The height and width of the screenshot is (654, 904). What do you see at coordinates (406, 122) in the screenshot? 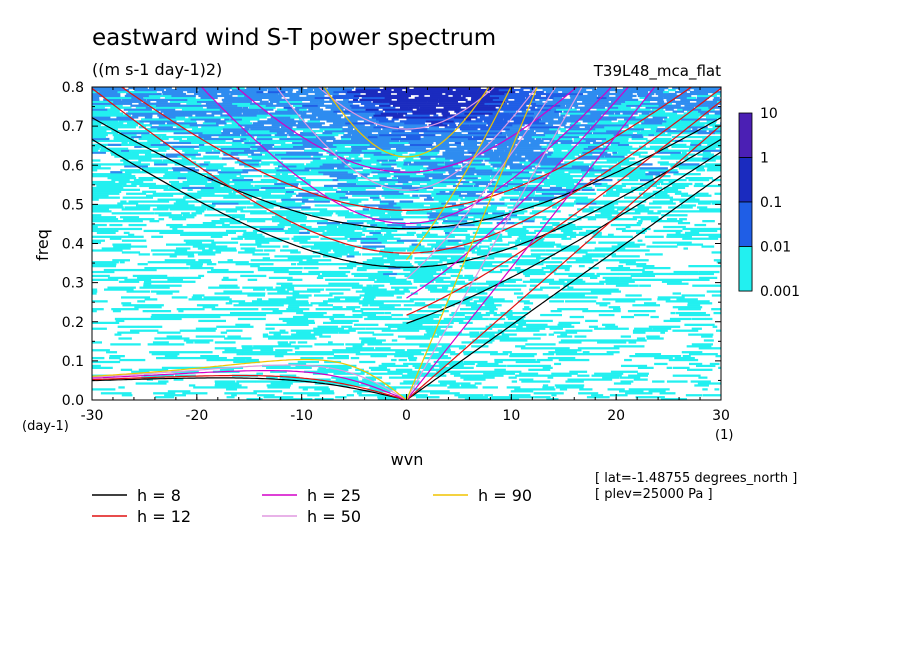
I see `dispersion-curve-ig1` at bounding box center [406, 122].